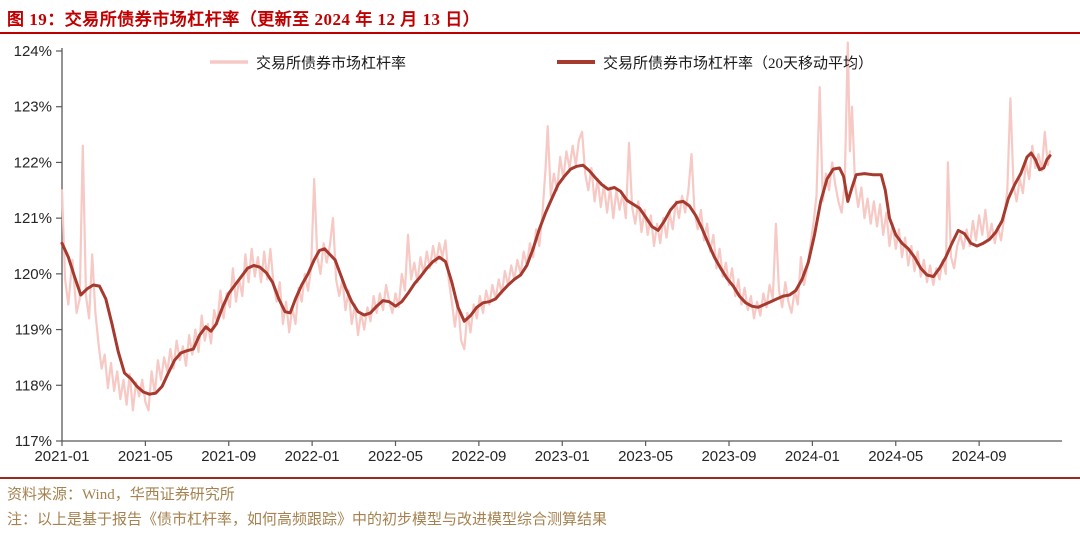  I want to click on footer-divider-rule, so click(540, 478).